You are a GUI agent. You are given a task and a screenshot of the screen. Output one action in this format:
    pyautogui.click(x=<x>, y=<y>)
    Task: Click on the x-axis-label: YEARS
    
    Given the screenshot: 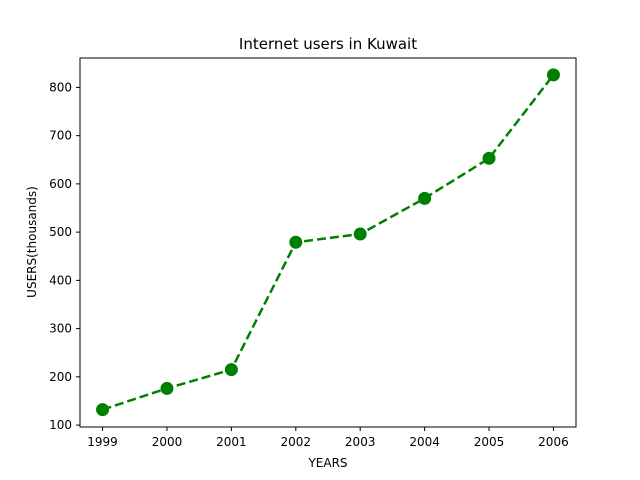 What is the action you would take?
    pyautogui.click(x=327, y=463)
    